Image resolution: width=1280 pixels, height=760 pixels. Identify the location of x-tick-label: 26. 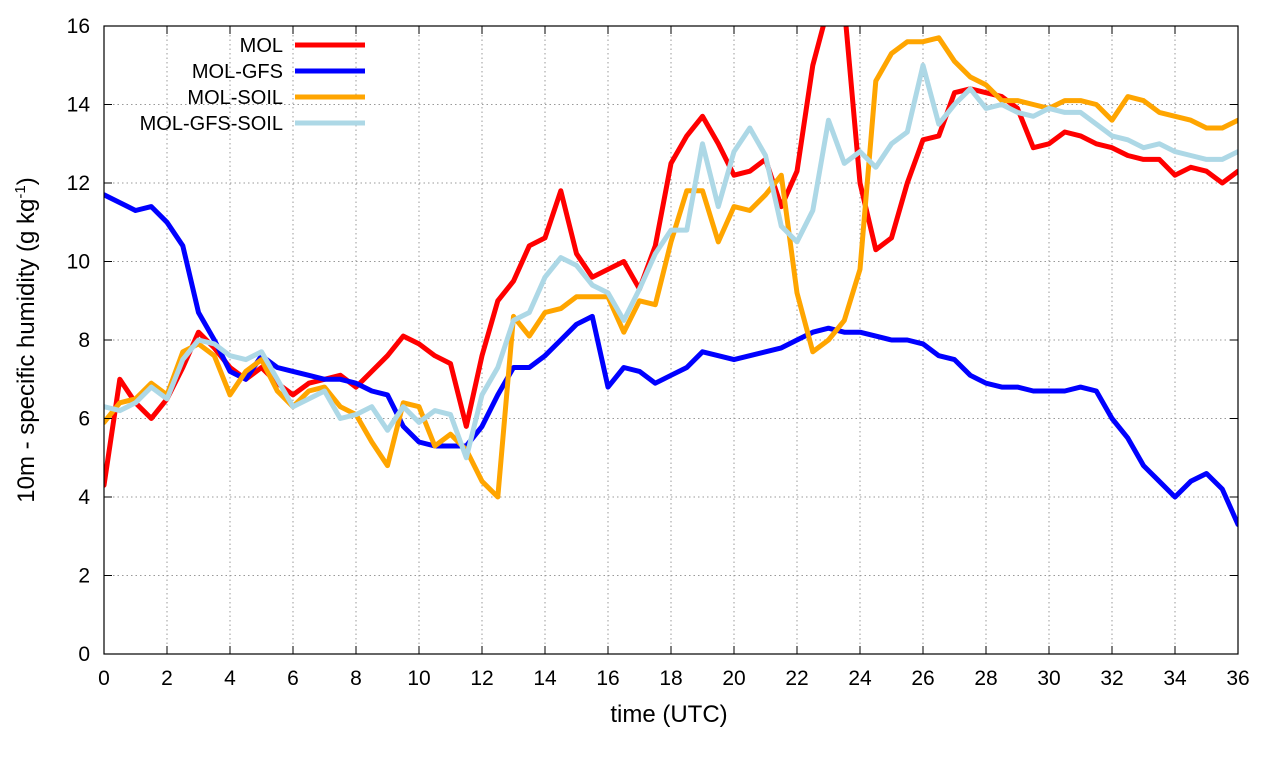
(922, 678).